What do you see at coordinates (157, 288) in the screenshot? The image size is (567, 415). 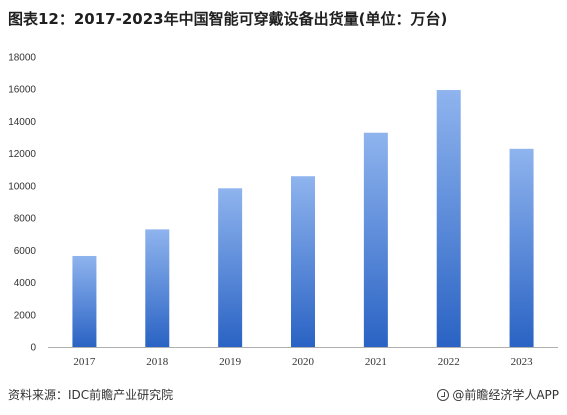 I see `bar-2018` at bounding box center [157, 288].